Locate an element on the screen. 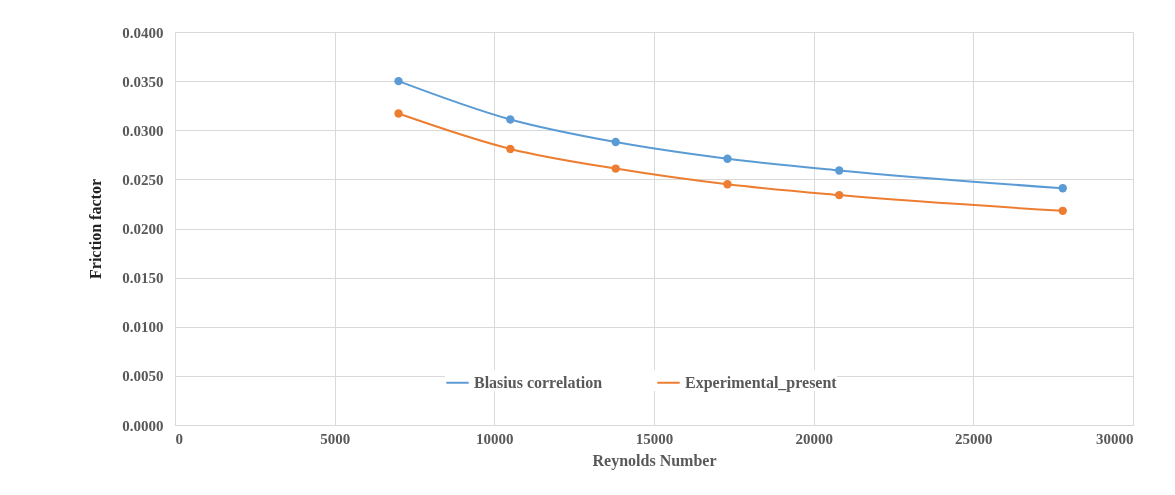  x-tick-label: 20000 is located at coordinates (814, 438).